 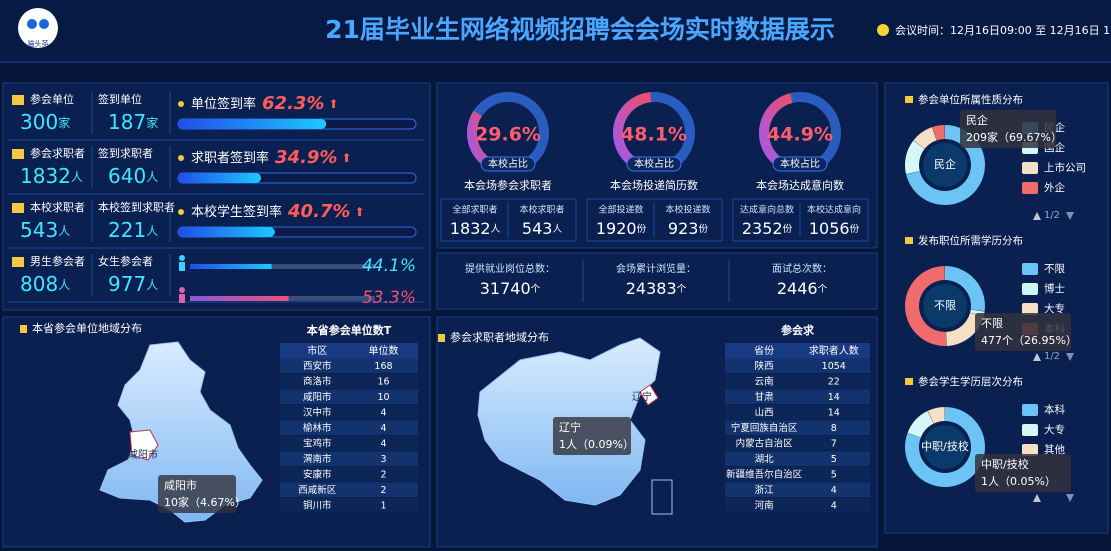 What do you see at coordinates (45, 122) in the screenshot?
I see `stat-value: 300家` at bounding box center [45, 122].